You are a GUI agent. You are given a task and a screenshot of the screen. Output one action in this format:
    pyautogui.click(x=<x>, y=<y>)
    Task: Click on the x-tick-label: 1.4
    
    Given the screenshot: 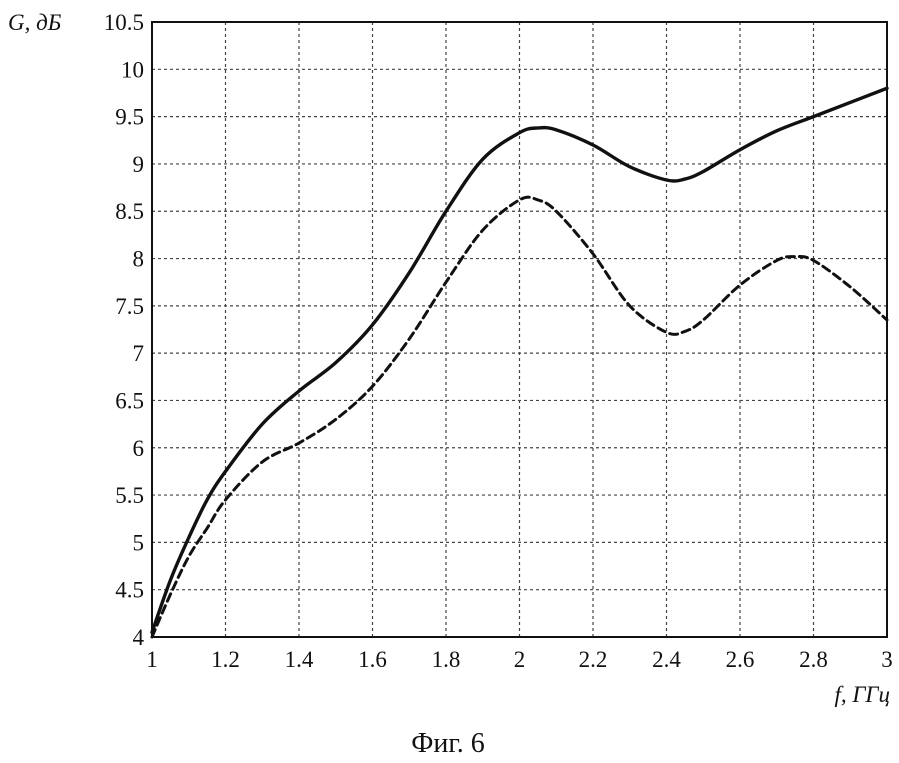 What is the action you would take?
    pyautogui.click(x=299, y=659)
    